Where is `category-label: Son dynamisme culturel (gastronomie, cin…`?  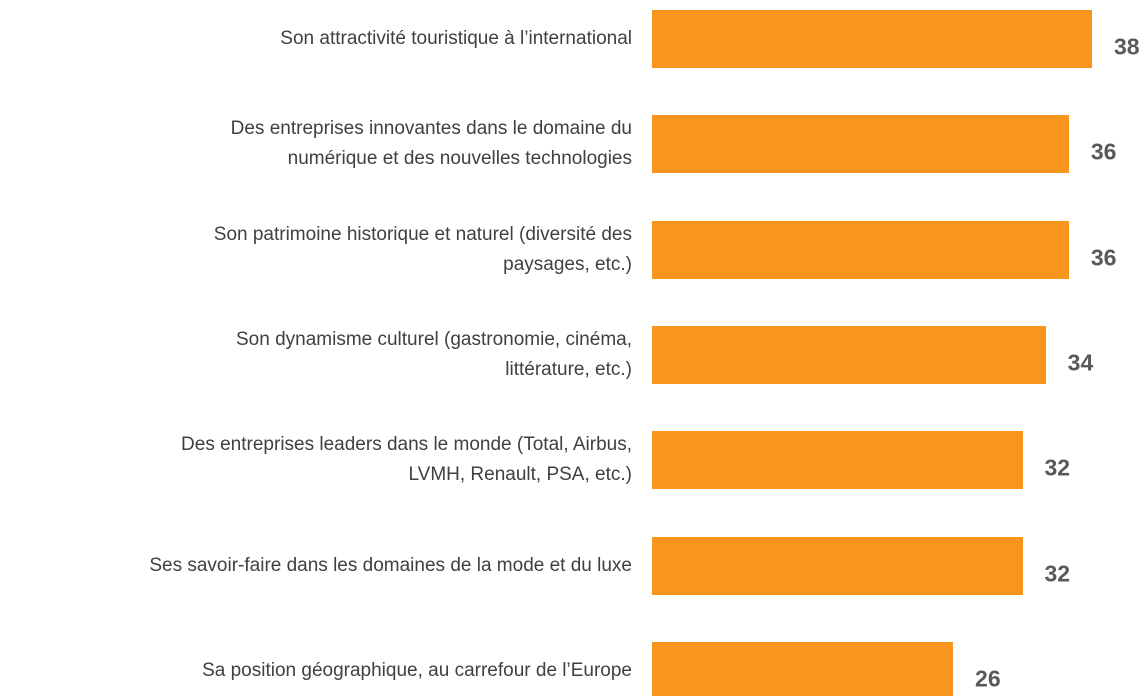
category-label: Son dynamisme culturel (gastronomie, cin… is located at coordinates (433, 354).